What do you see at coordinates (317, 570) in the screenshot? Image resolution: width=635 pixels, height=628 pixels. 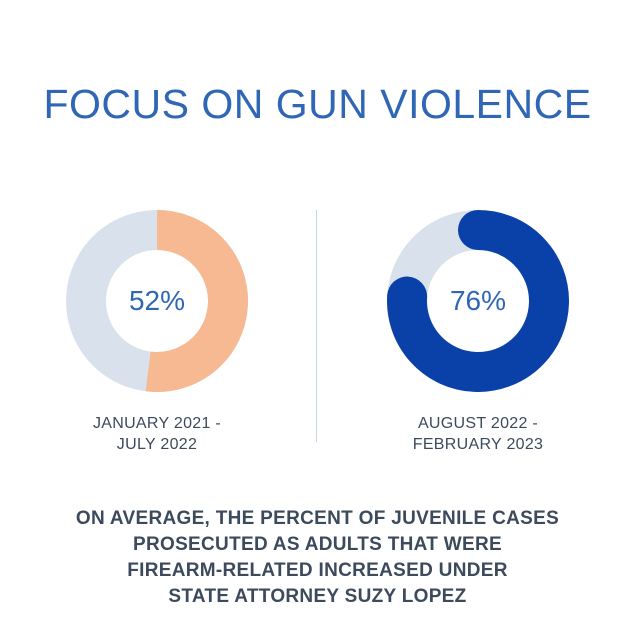 I see `caption-line-3: FIREARM-RELATED INCREASED UNDER` at bounding box center [317, 570].